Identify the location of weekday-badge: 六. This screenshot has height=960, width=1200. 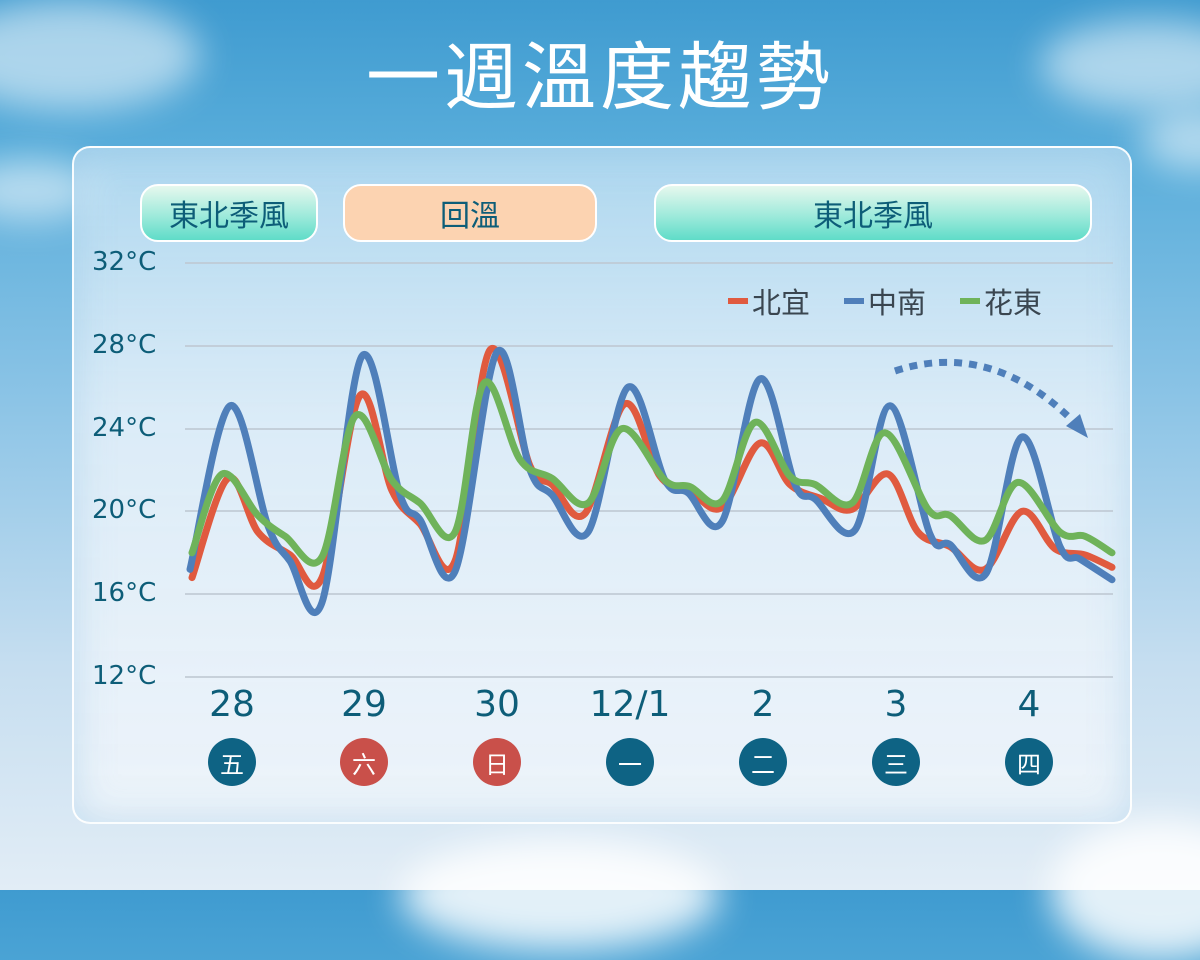
(364, 762).